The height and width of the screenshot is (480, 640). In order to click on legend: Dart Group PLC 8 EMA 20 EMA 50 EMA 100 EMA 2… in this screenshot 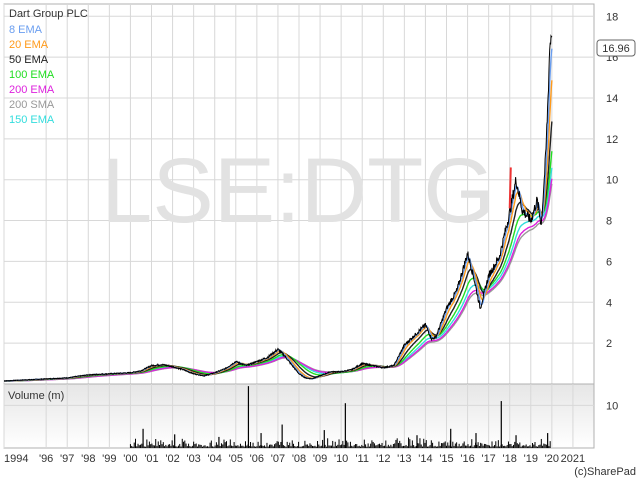, I will do `click(48, 67)`.